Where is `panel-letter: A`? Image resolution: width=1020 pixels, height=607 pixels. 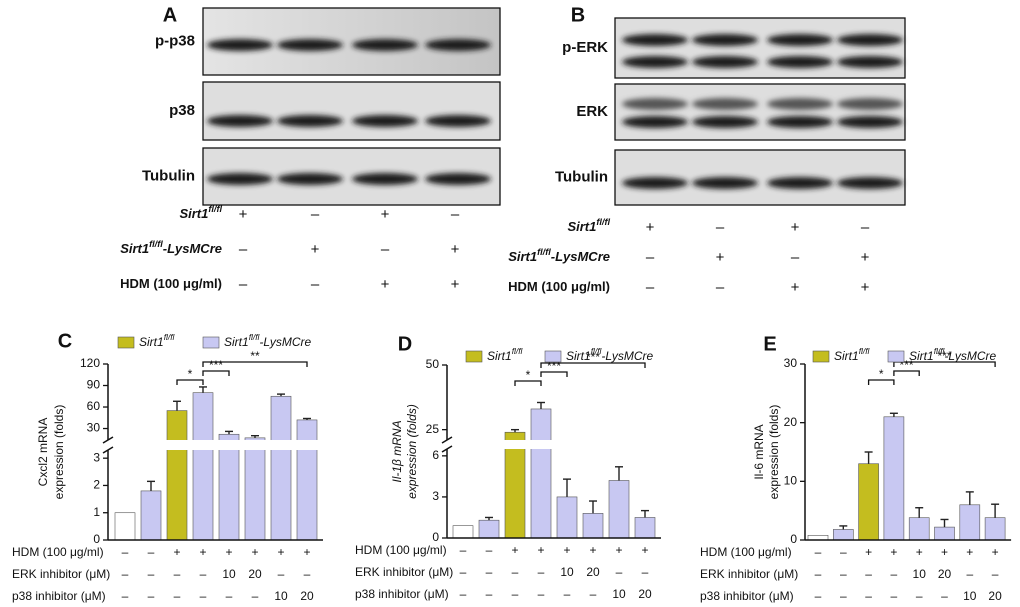
panel-letter: A is located at coordinates (170, 15).